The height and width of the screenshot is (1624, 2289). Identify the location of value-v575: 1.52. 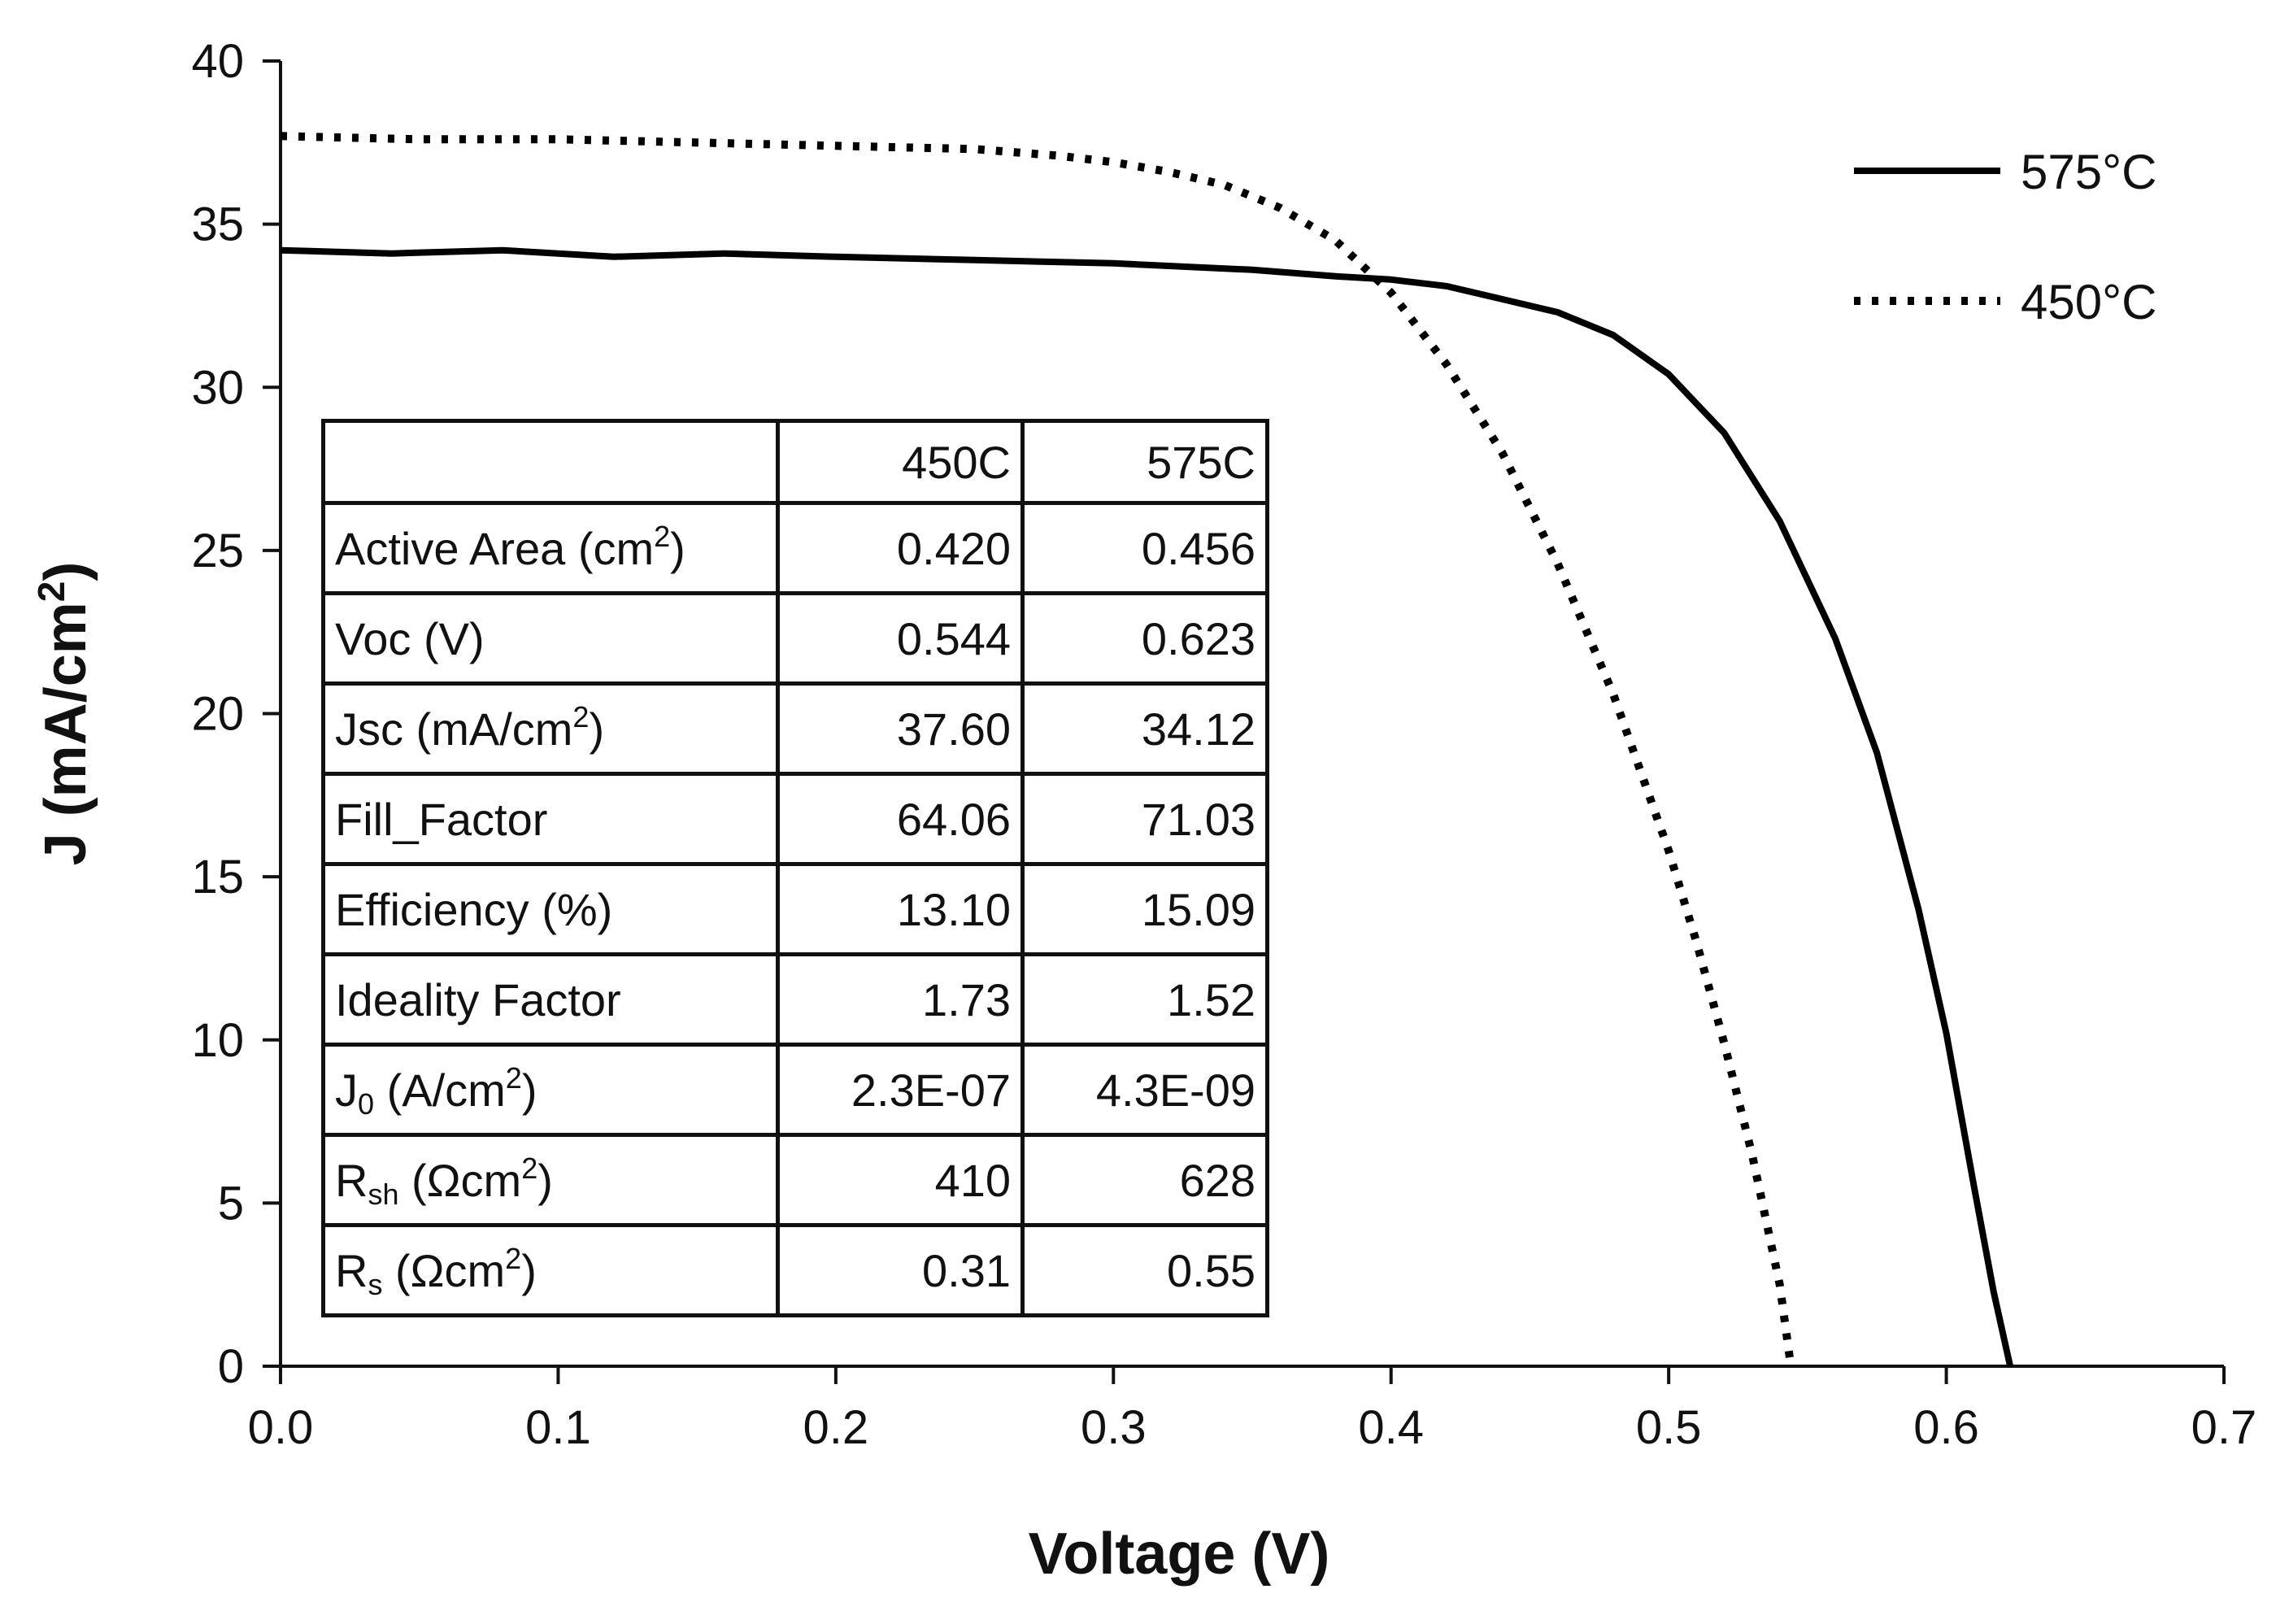
(1144, 1000).